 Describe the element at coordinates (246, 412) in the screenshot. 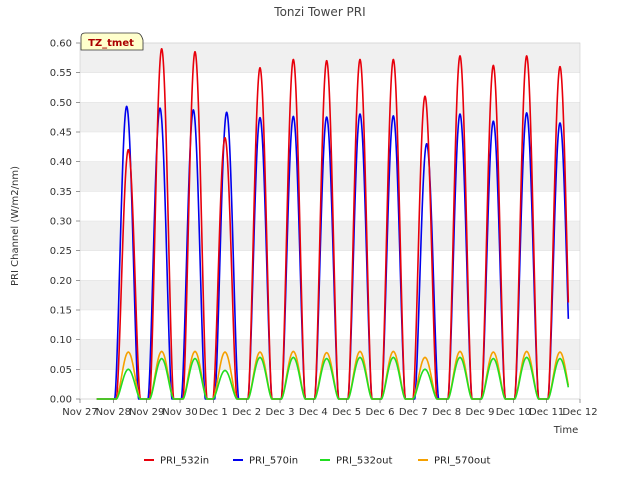

I see `x-tick-label: Dec 2` at that location.